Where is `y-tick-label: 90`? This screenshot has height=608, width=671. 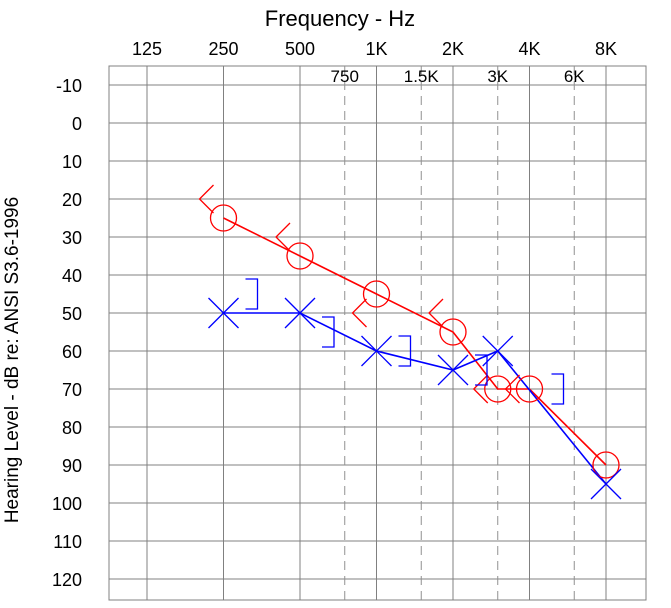 y-tick-label: 90 is located at coordinates (72, 466).